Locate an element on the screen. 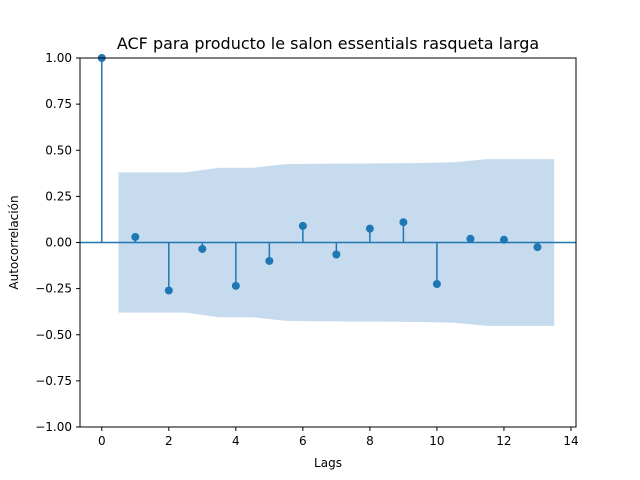  y-tick-label: 0.25 is located at coordinates (58, 196).